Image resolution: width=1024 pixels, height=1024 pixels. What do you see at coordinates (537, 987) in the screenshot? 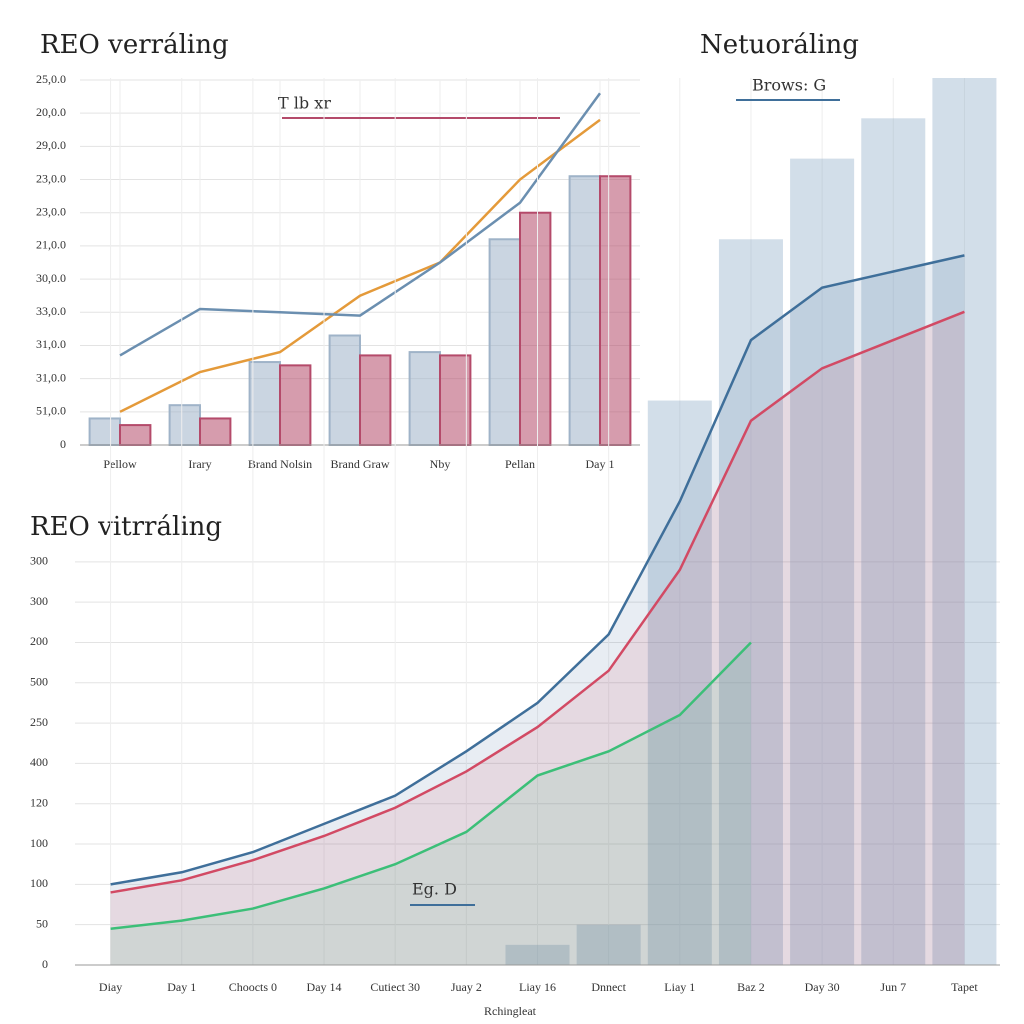
I see `x-tick-label: Liay 16` at bounding box center [537, 987].